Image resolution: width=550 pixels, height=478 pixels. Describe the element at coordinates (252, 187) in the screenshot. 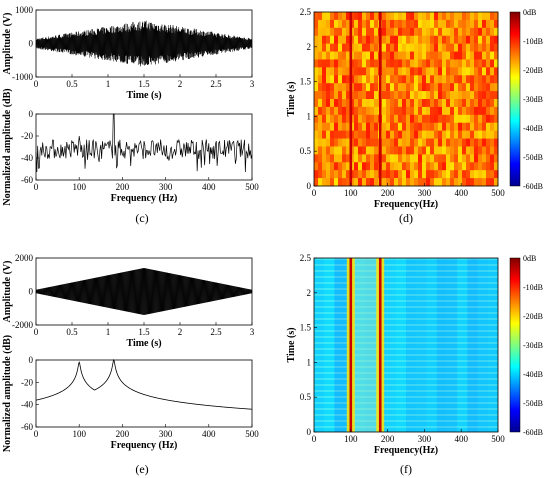

I see `x-tick-label: 500` at that location.